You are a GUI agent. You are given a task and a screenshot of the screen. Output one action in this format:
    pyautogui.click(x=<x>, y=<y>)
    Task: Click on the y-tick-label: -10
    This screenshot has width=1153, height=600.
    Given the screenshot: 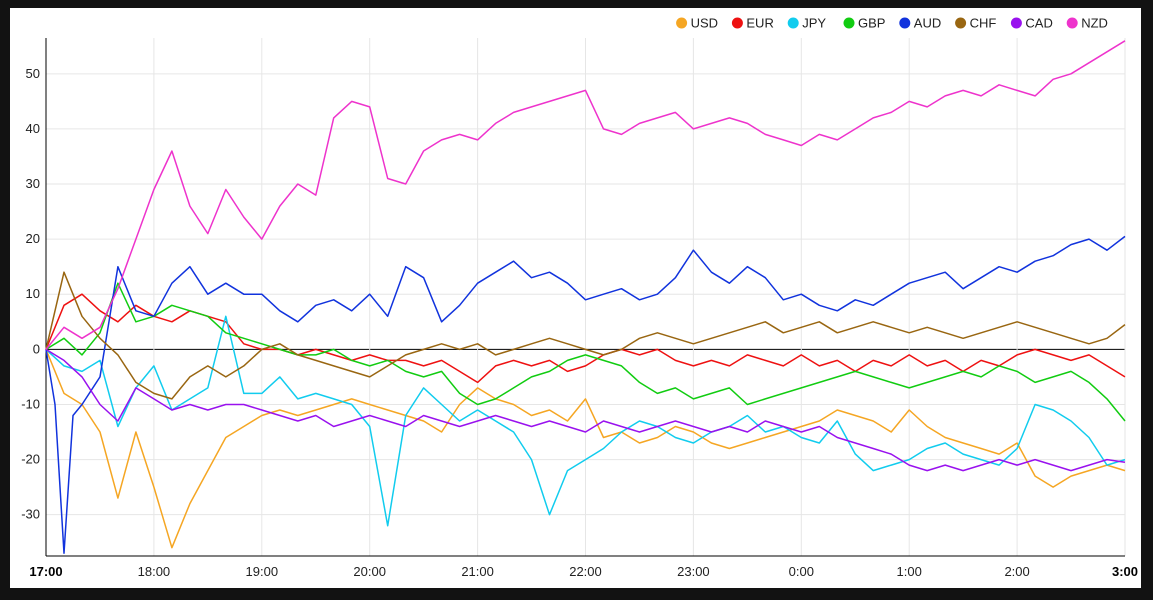 What is the action you would take?
    pyautogui.click(x=30, y=403)
    